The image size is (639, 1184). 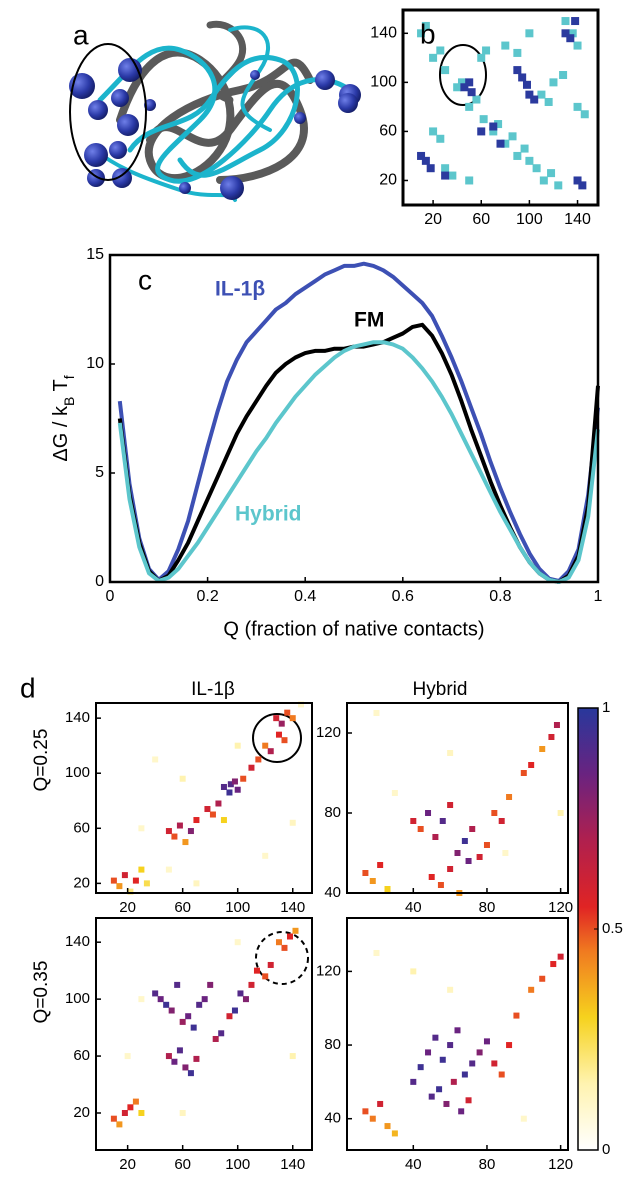 What do you see at coordinates (577, 219) in the screenshot?
I see `x-tick-label: 140` at bounding box center [577, 219].